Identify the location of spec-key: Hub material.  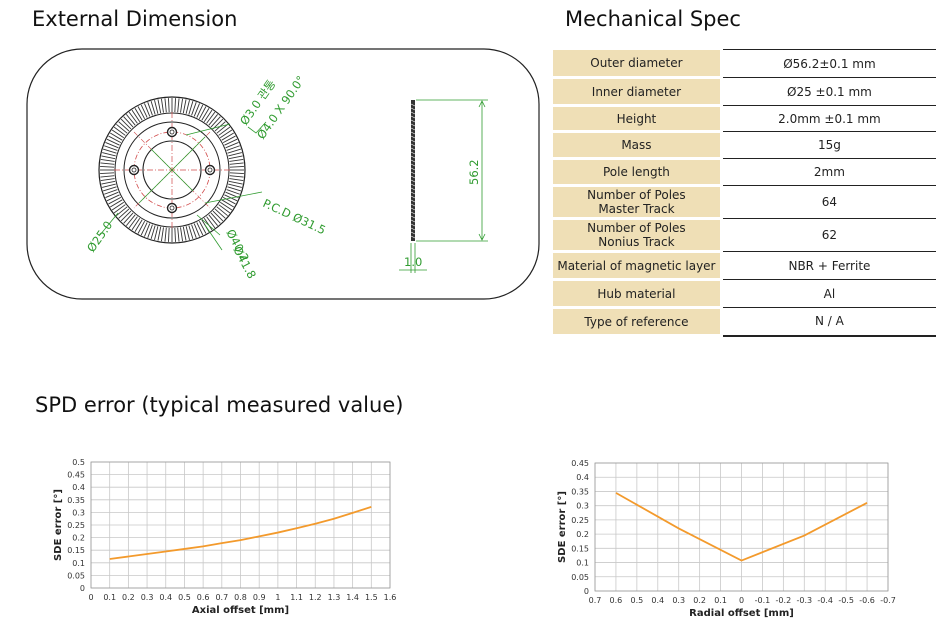
(636, 294).